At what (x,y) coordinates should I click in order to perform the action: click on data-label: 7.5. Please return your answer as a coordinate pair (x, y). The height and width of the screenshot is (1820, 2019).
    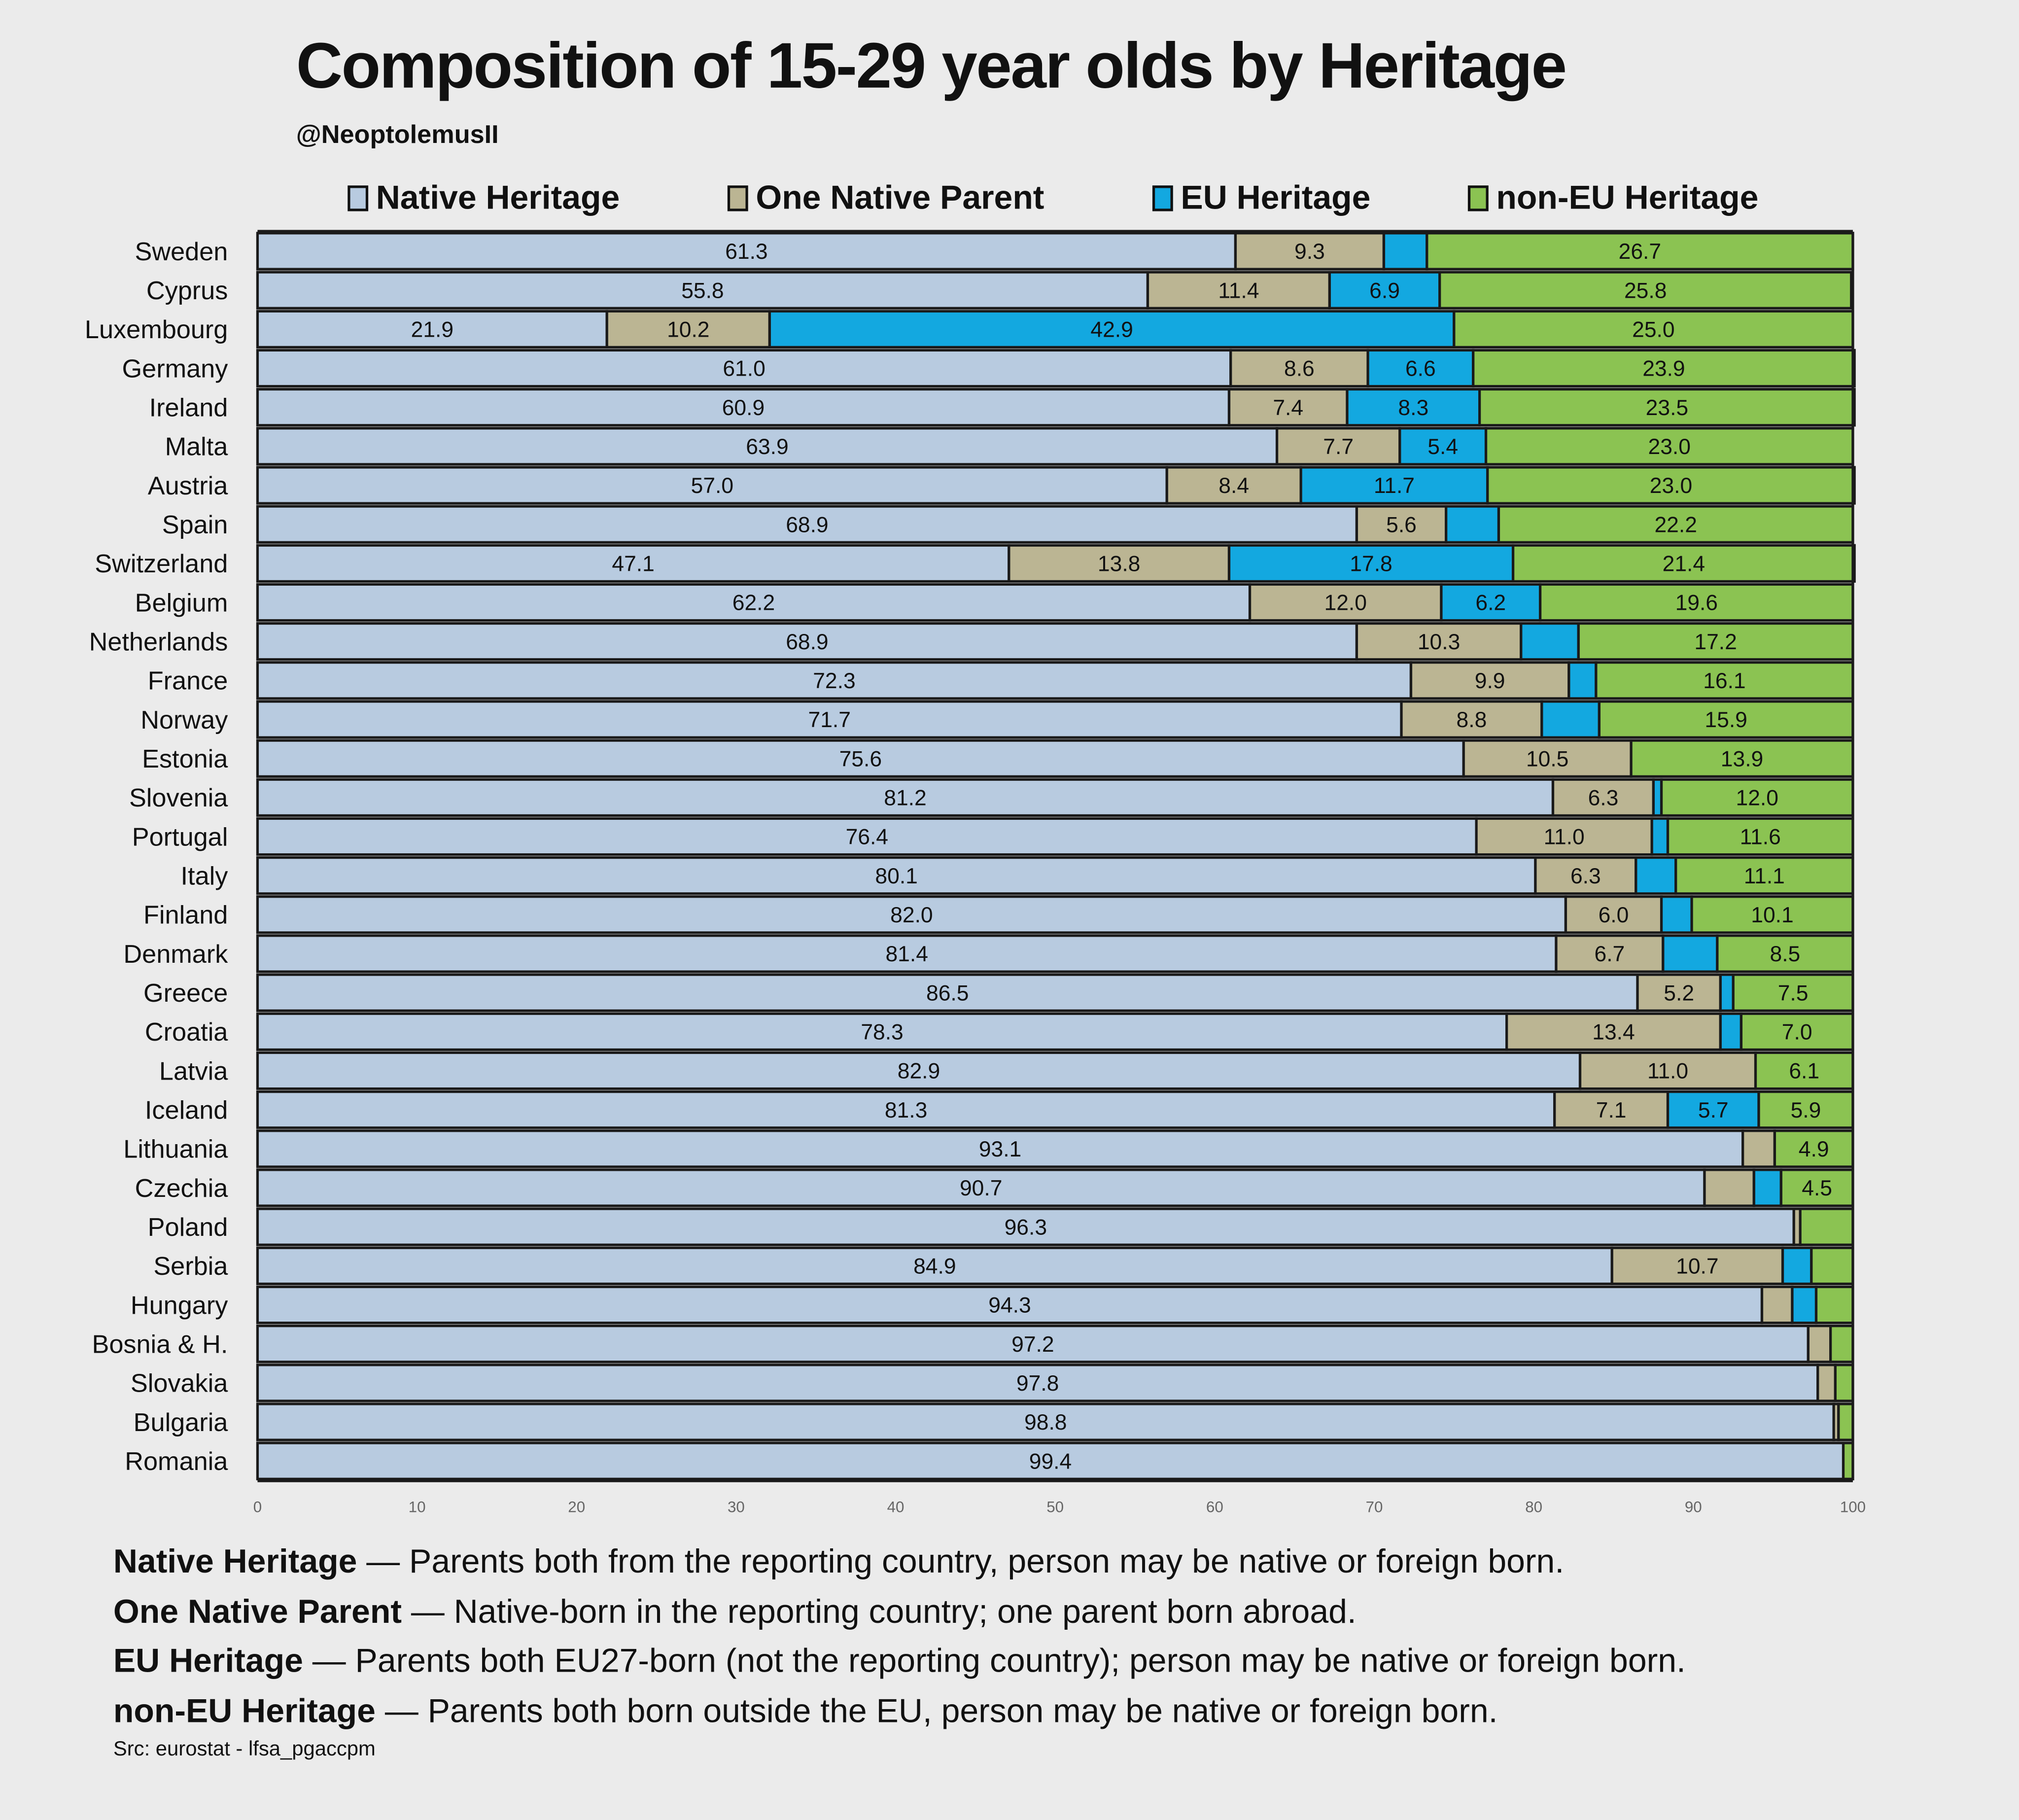
    Looking at the image, I should click on (1793, 993).